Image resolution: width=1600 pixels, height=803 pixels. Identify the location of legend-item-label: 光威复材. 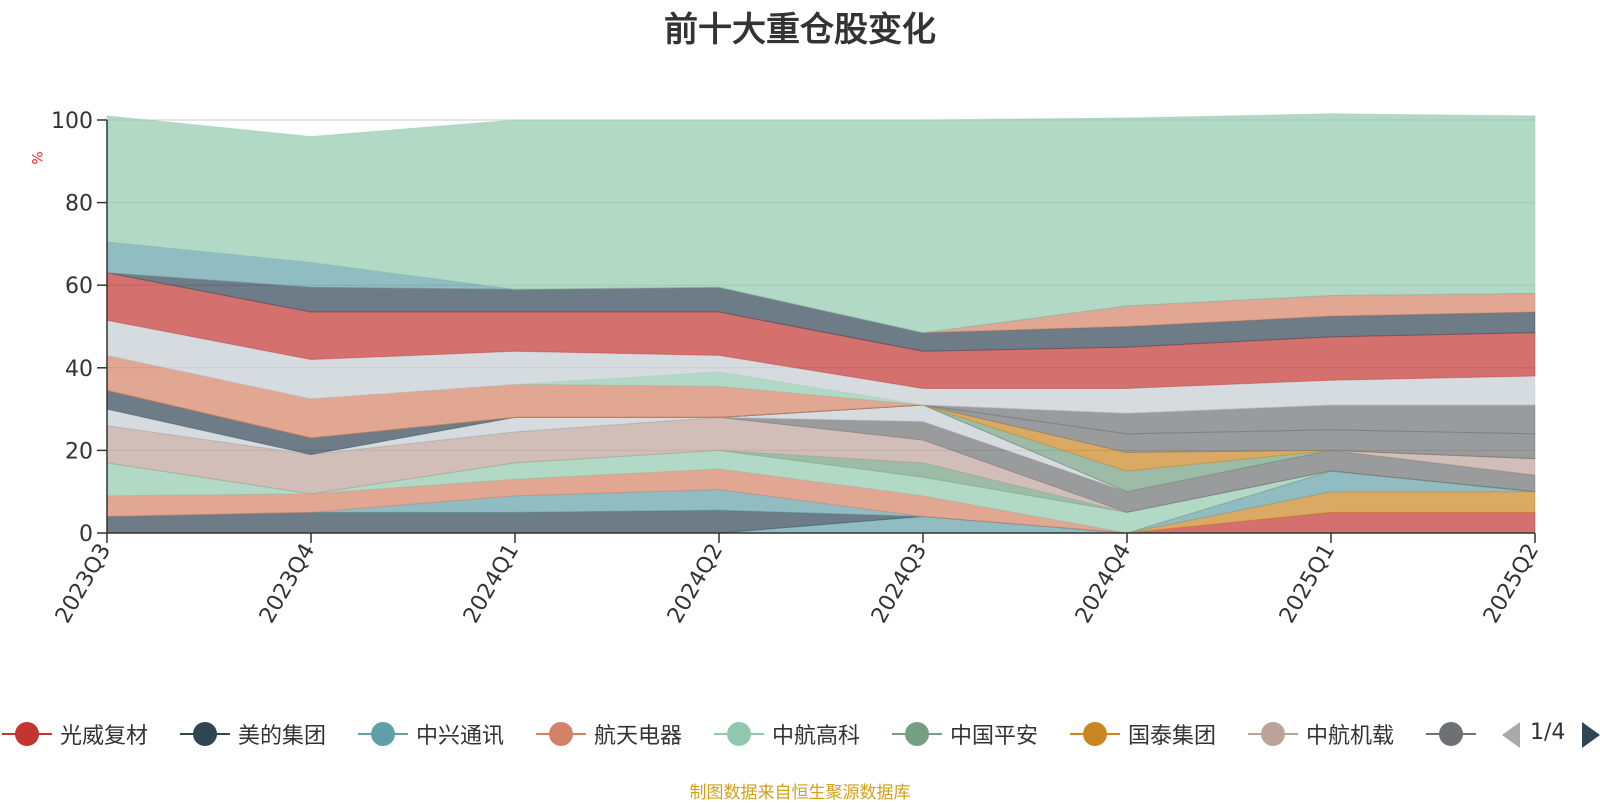
(104, 736).